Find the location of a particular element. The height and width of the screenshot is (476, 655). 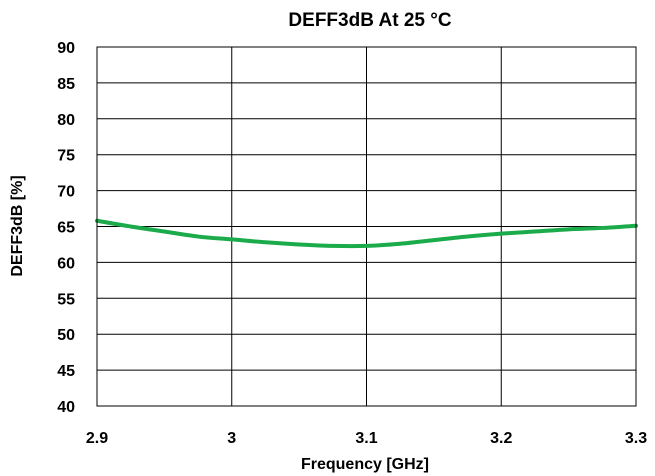

y-tick-label-3: 55 is located at coordinates (66, 299).